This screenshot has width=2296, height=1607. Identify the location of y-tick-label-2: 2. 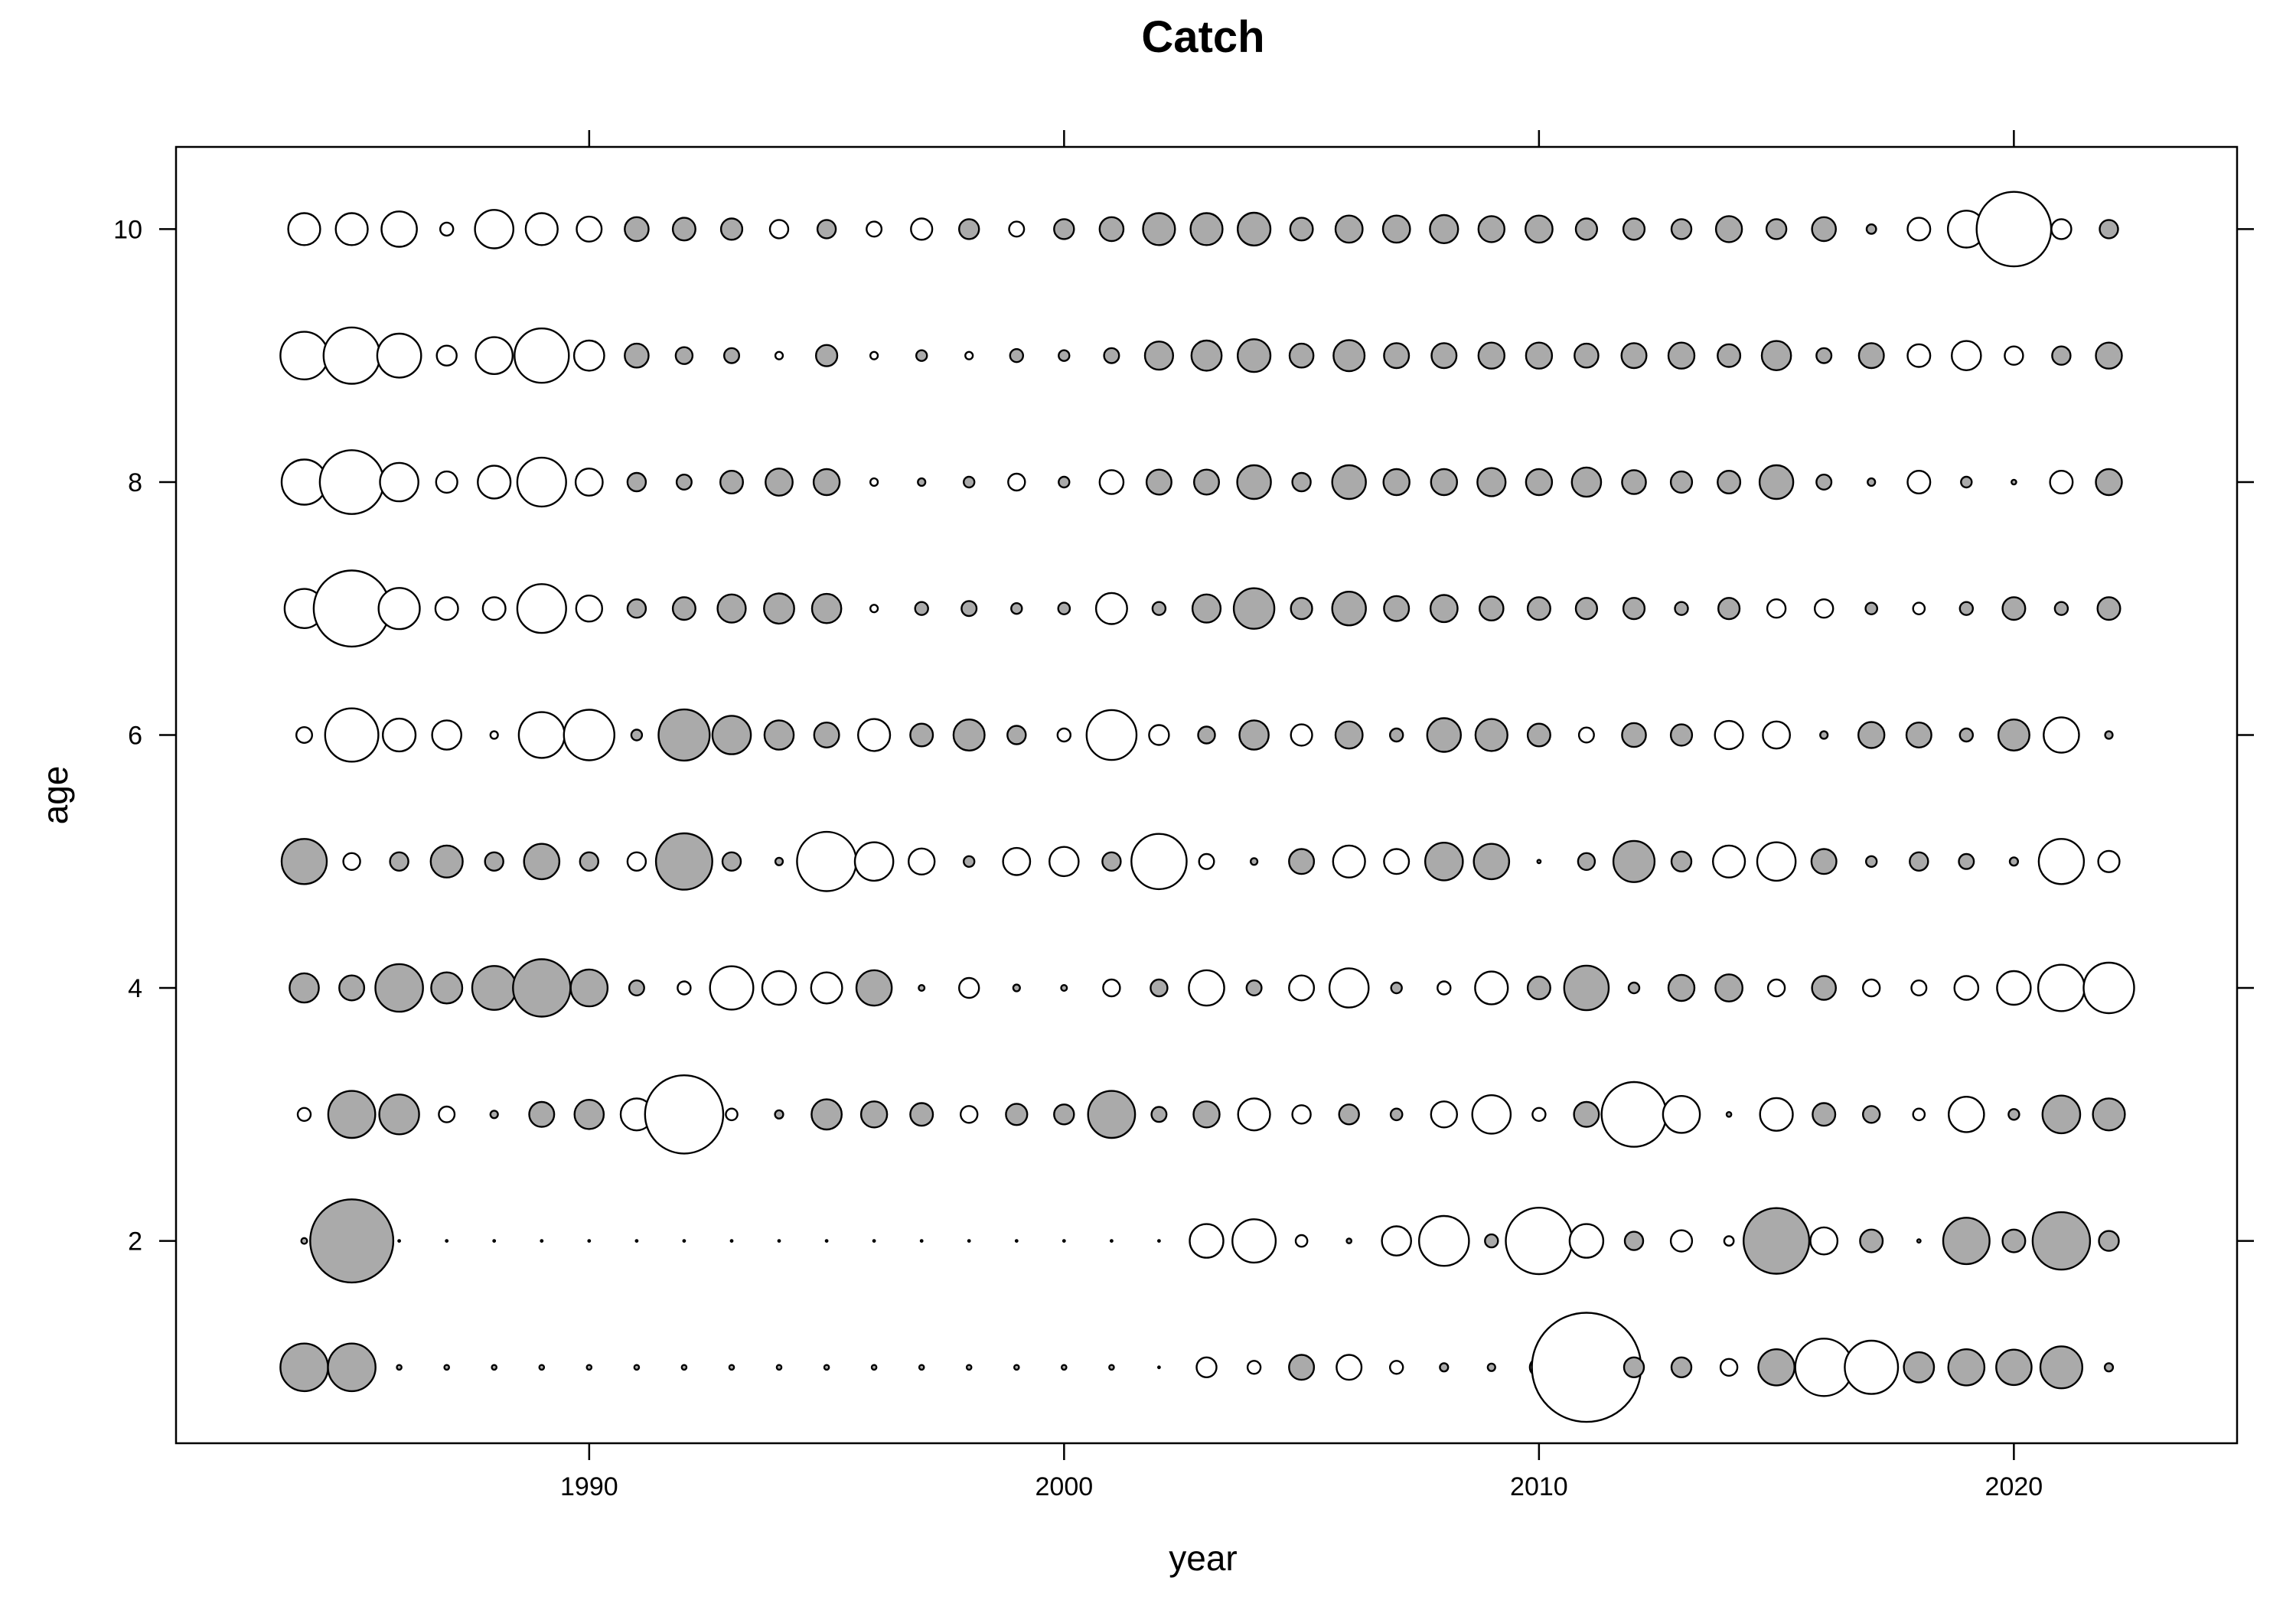
(135, 1242).